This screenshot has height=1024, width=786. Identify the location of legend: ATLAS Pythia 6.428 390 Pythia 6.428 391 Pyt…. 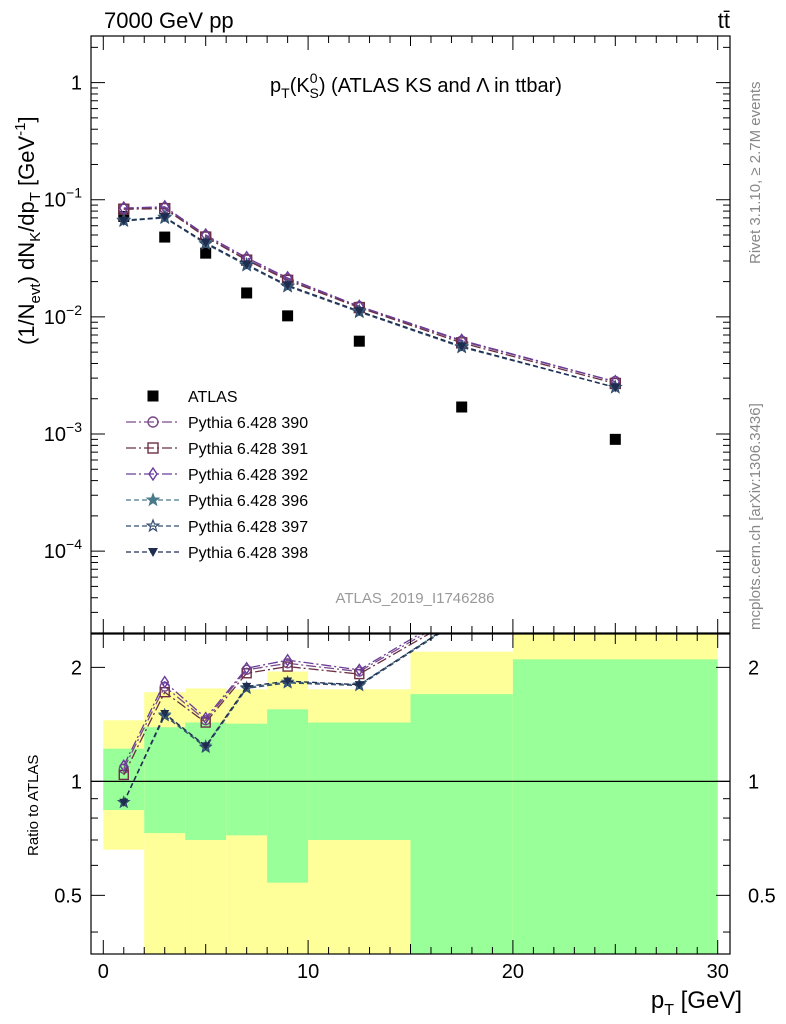
(217, 475).